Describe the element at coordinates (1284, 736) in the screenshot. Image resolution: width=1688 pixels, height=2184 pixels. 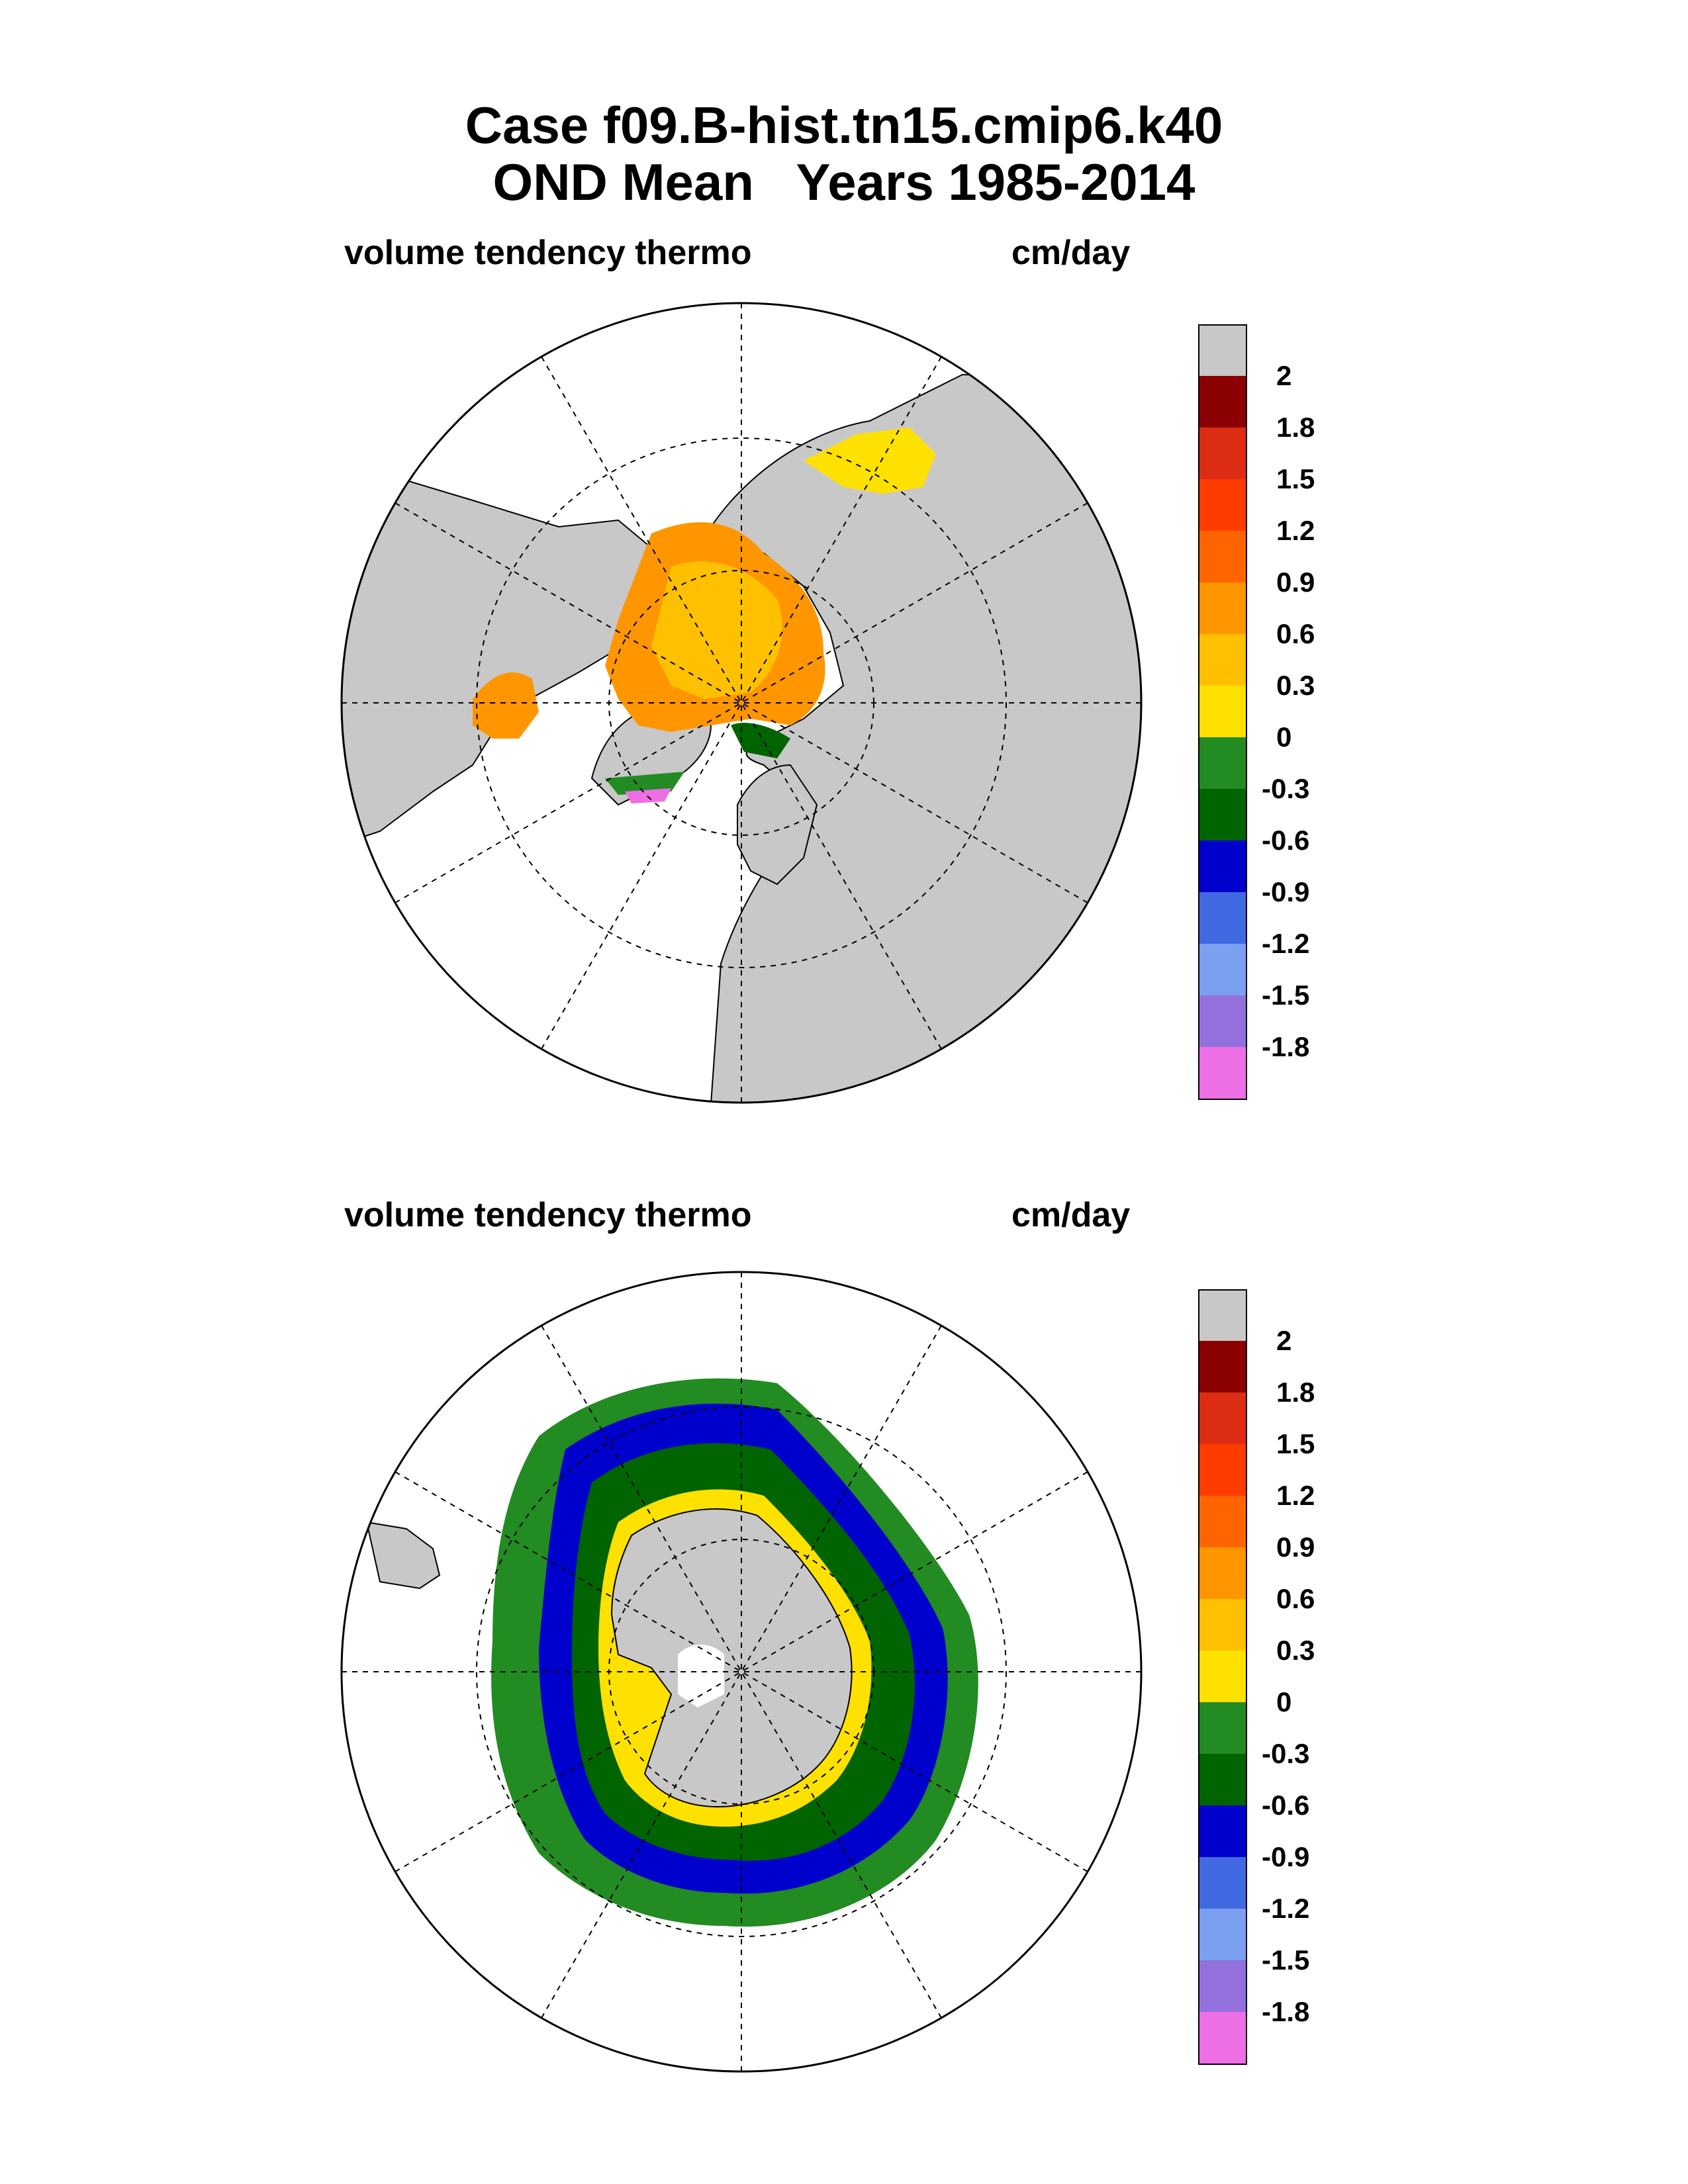
I see `arctic-colorbar-tick-label: 0` at that location.